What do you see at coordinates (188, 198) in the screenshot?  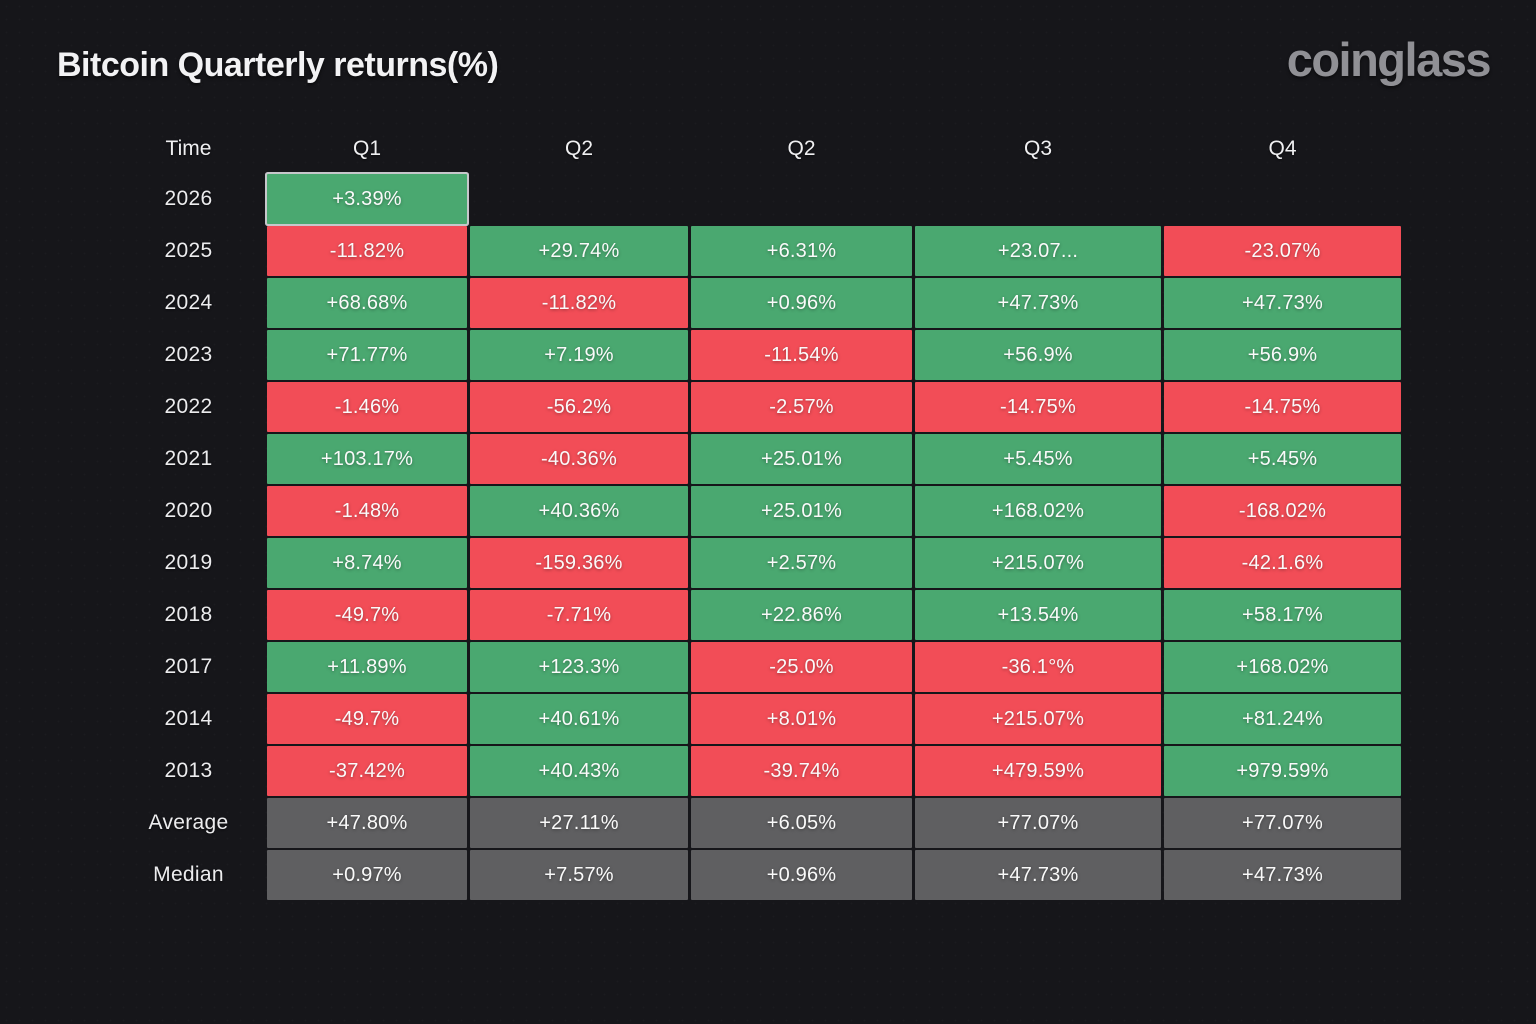 I see `row-label-2026: 2026` at bounding box center [188, 198].